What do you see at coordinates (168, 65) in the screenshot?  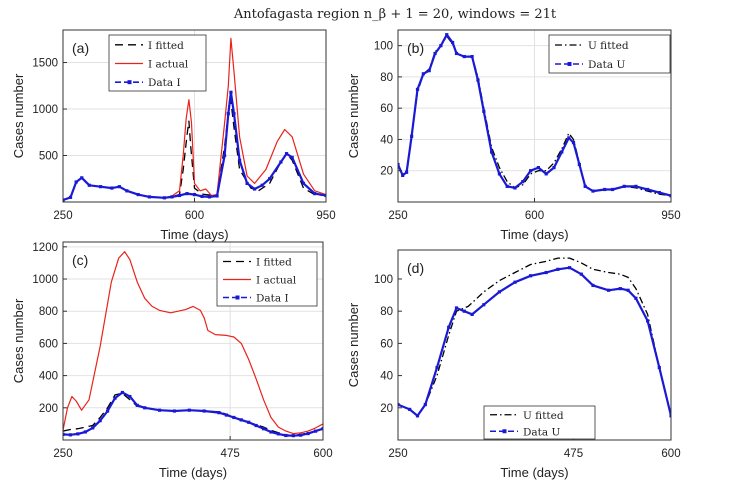 I see `legend-label: I actual` at bounding box center [168, 65].